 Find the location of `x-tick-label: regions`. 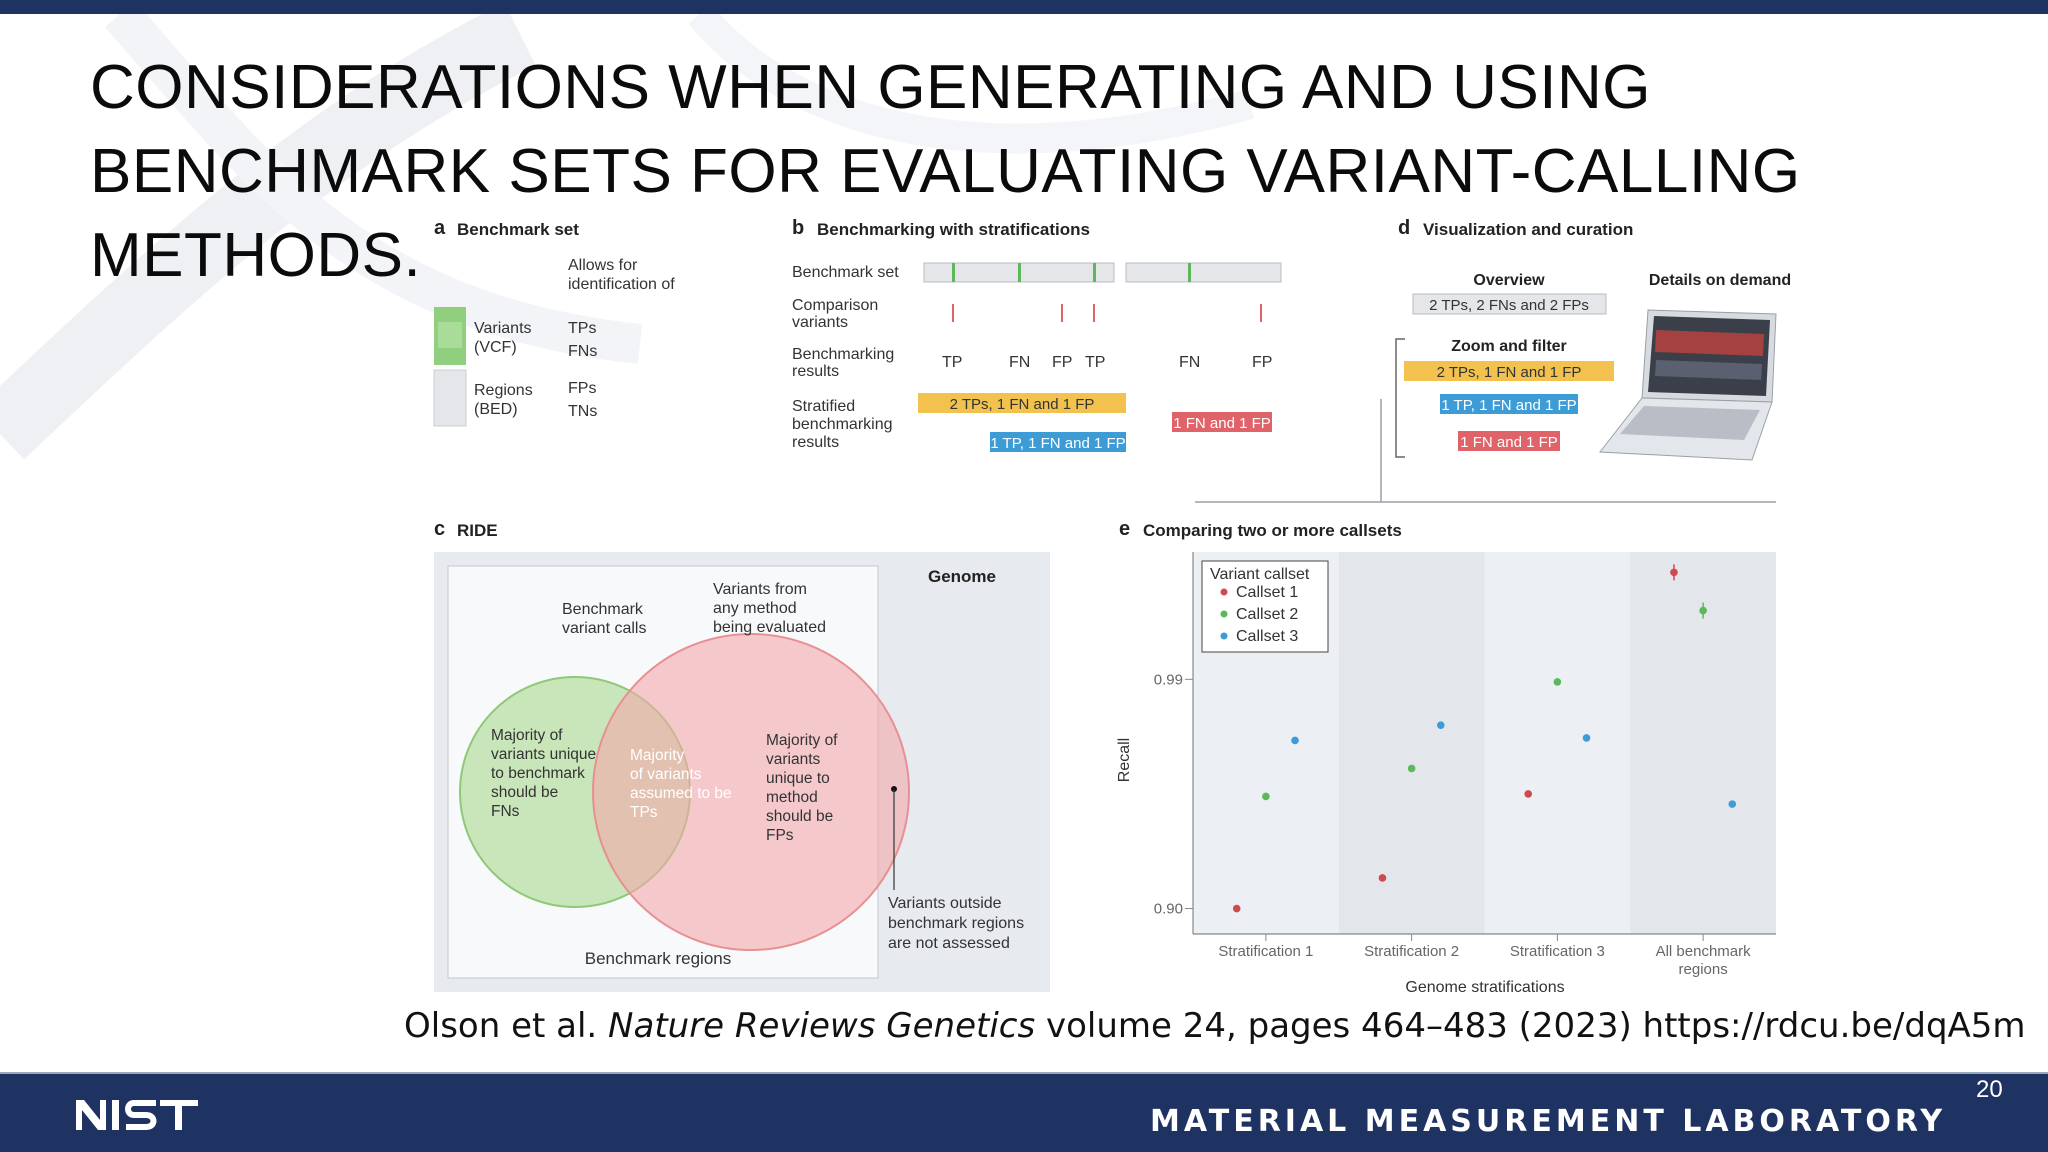

x-tick-label: regions is located at coordinates (1703, 969).